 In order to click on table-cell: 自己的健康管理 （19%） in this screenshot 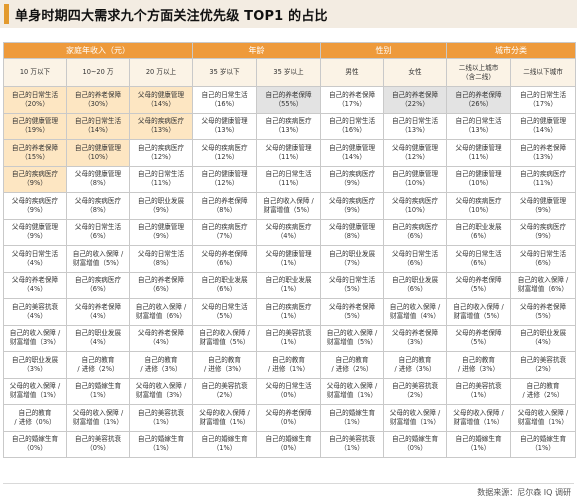, I will do `click(35, 126)`.